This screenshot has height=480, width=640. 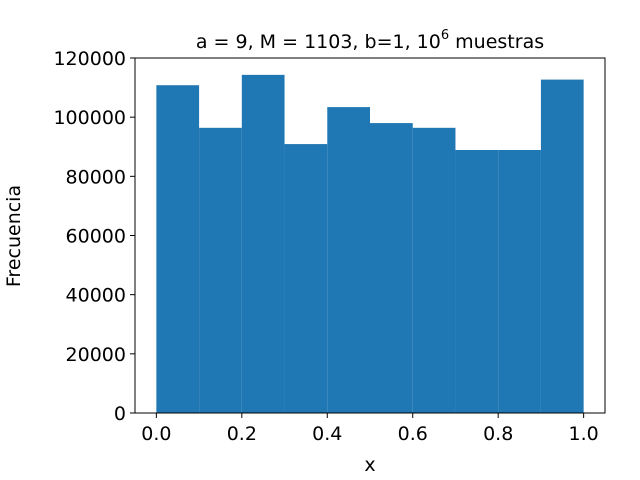 What do you see at coordinates (96, 177) in the screenshot?
I see `y-tick-label: 80000` at bounding box center [96, 177].